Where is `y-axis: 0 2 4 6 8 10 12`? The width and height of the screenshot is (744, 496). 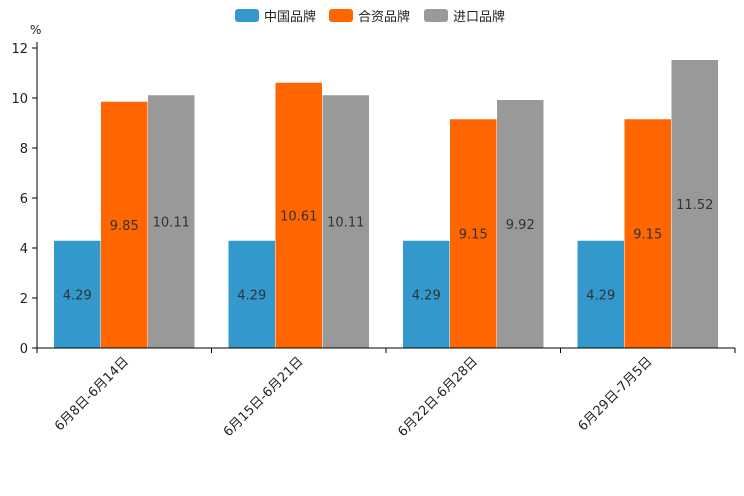
y-axis: 0 2 4 6 8 10 12 is located at coordinates (24, 199).